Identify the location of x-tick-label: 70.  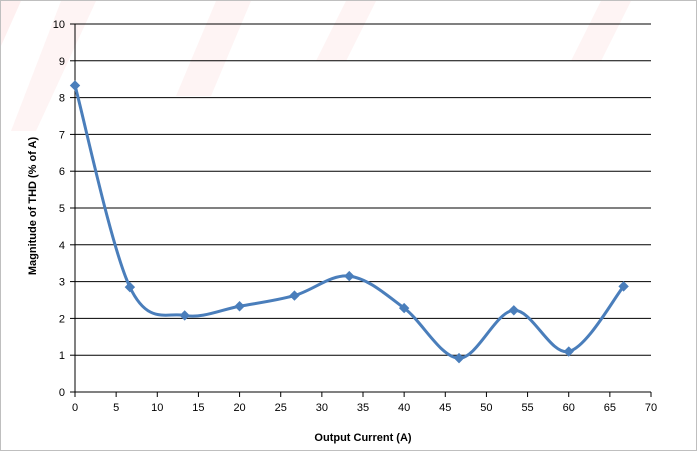
(651, 408).